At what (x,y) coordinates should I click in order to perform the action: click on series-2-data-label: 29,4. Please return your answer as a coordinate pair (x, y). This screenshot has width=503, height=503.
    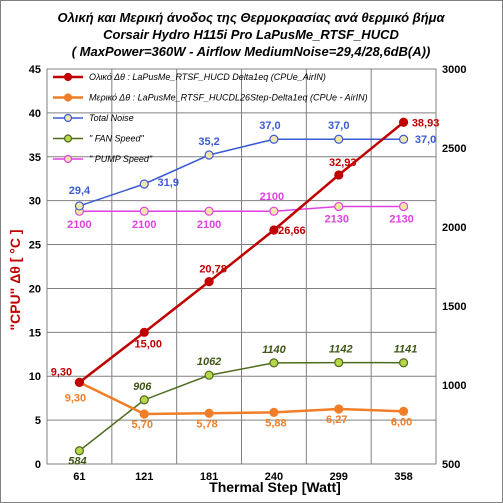
    Looking at the image, I should click on (80, 191).